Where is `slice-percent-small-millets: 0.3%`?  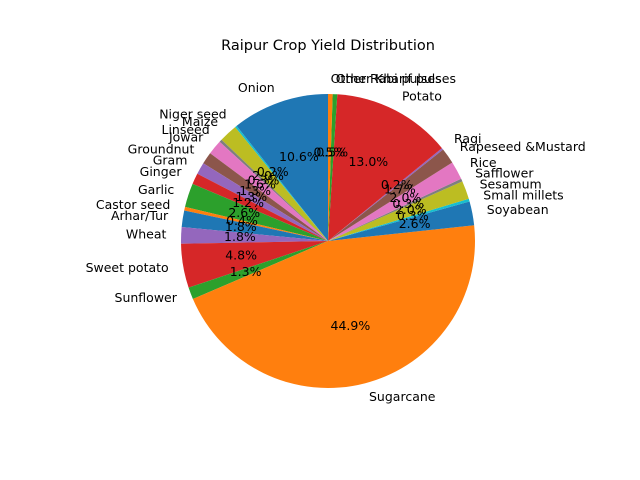
slice-percent-small-millets: 0.3% is located at coordinates (413, 215).